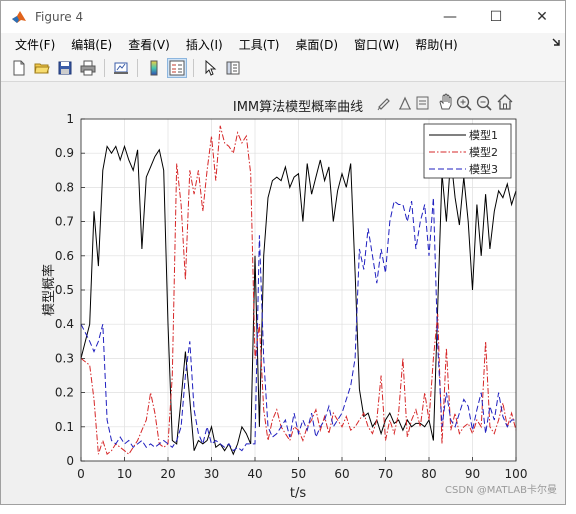 This screenshot has height=514, width=576. What do you see at coordinates (496, 17) in the screenshot?
I see `maximize-button: ☐` at bounding box center [496, 17].